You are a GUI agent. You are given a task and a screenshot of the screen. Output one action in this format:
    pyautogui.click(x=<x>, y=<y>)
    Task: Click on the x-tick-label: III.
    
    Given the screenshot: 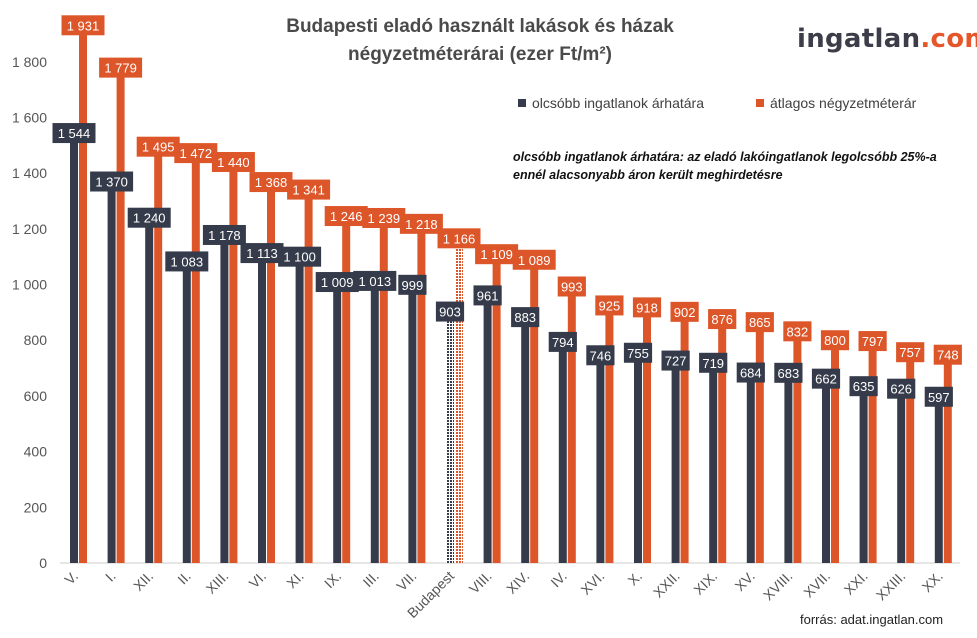 What is the action you would take?
    pyautogui.click(x=371, y=579)
    